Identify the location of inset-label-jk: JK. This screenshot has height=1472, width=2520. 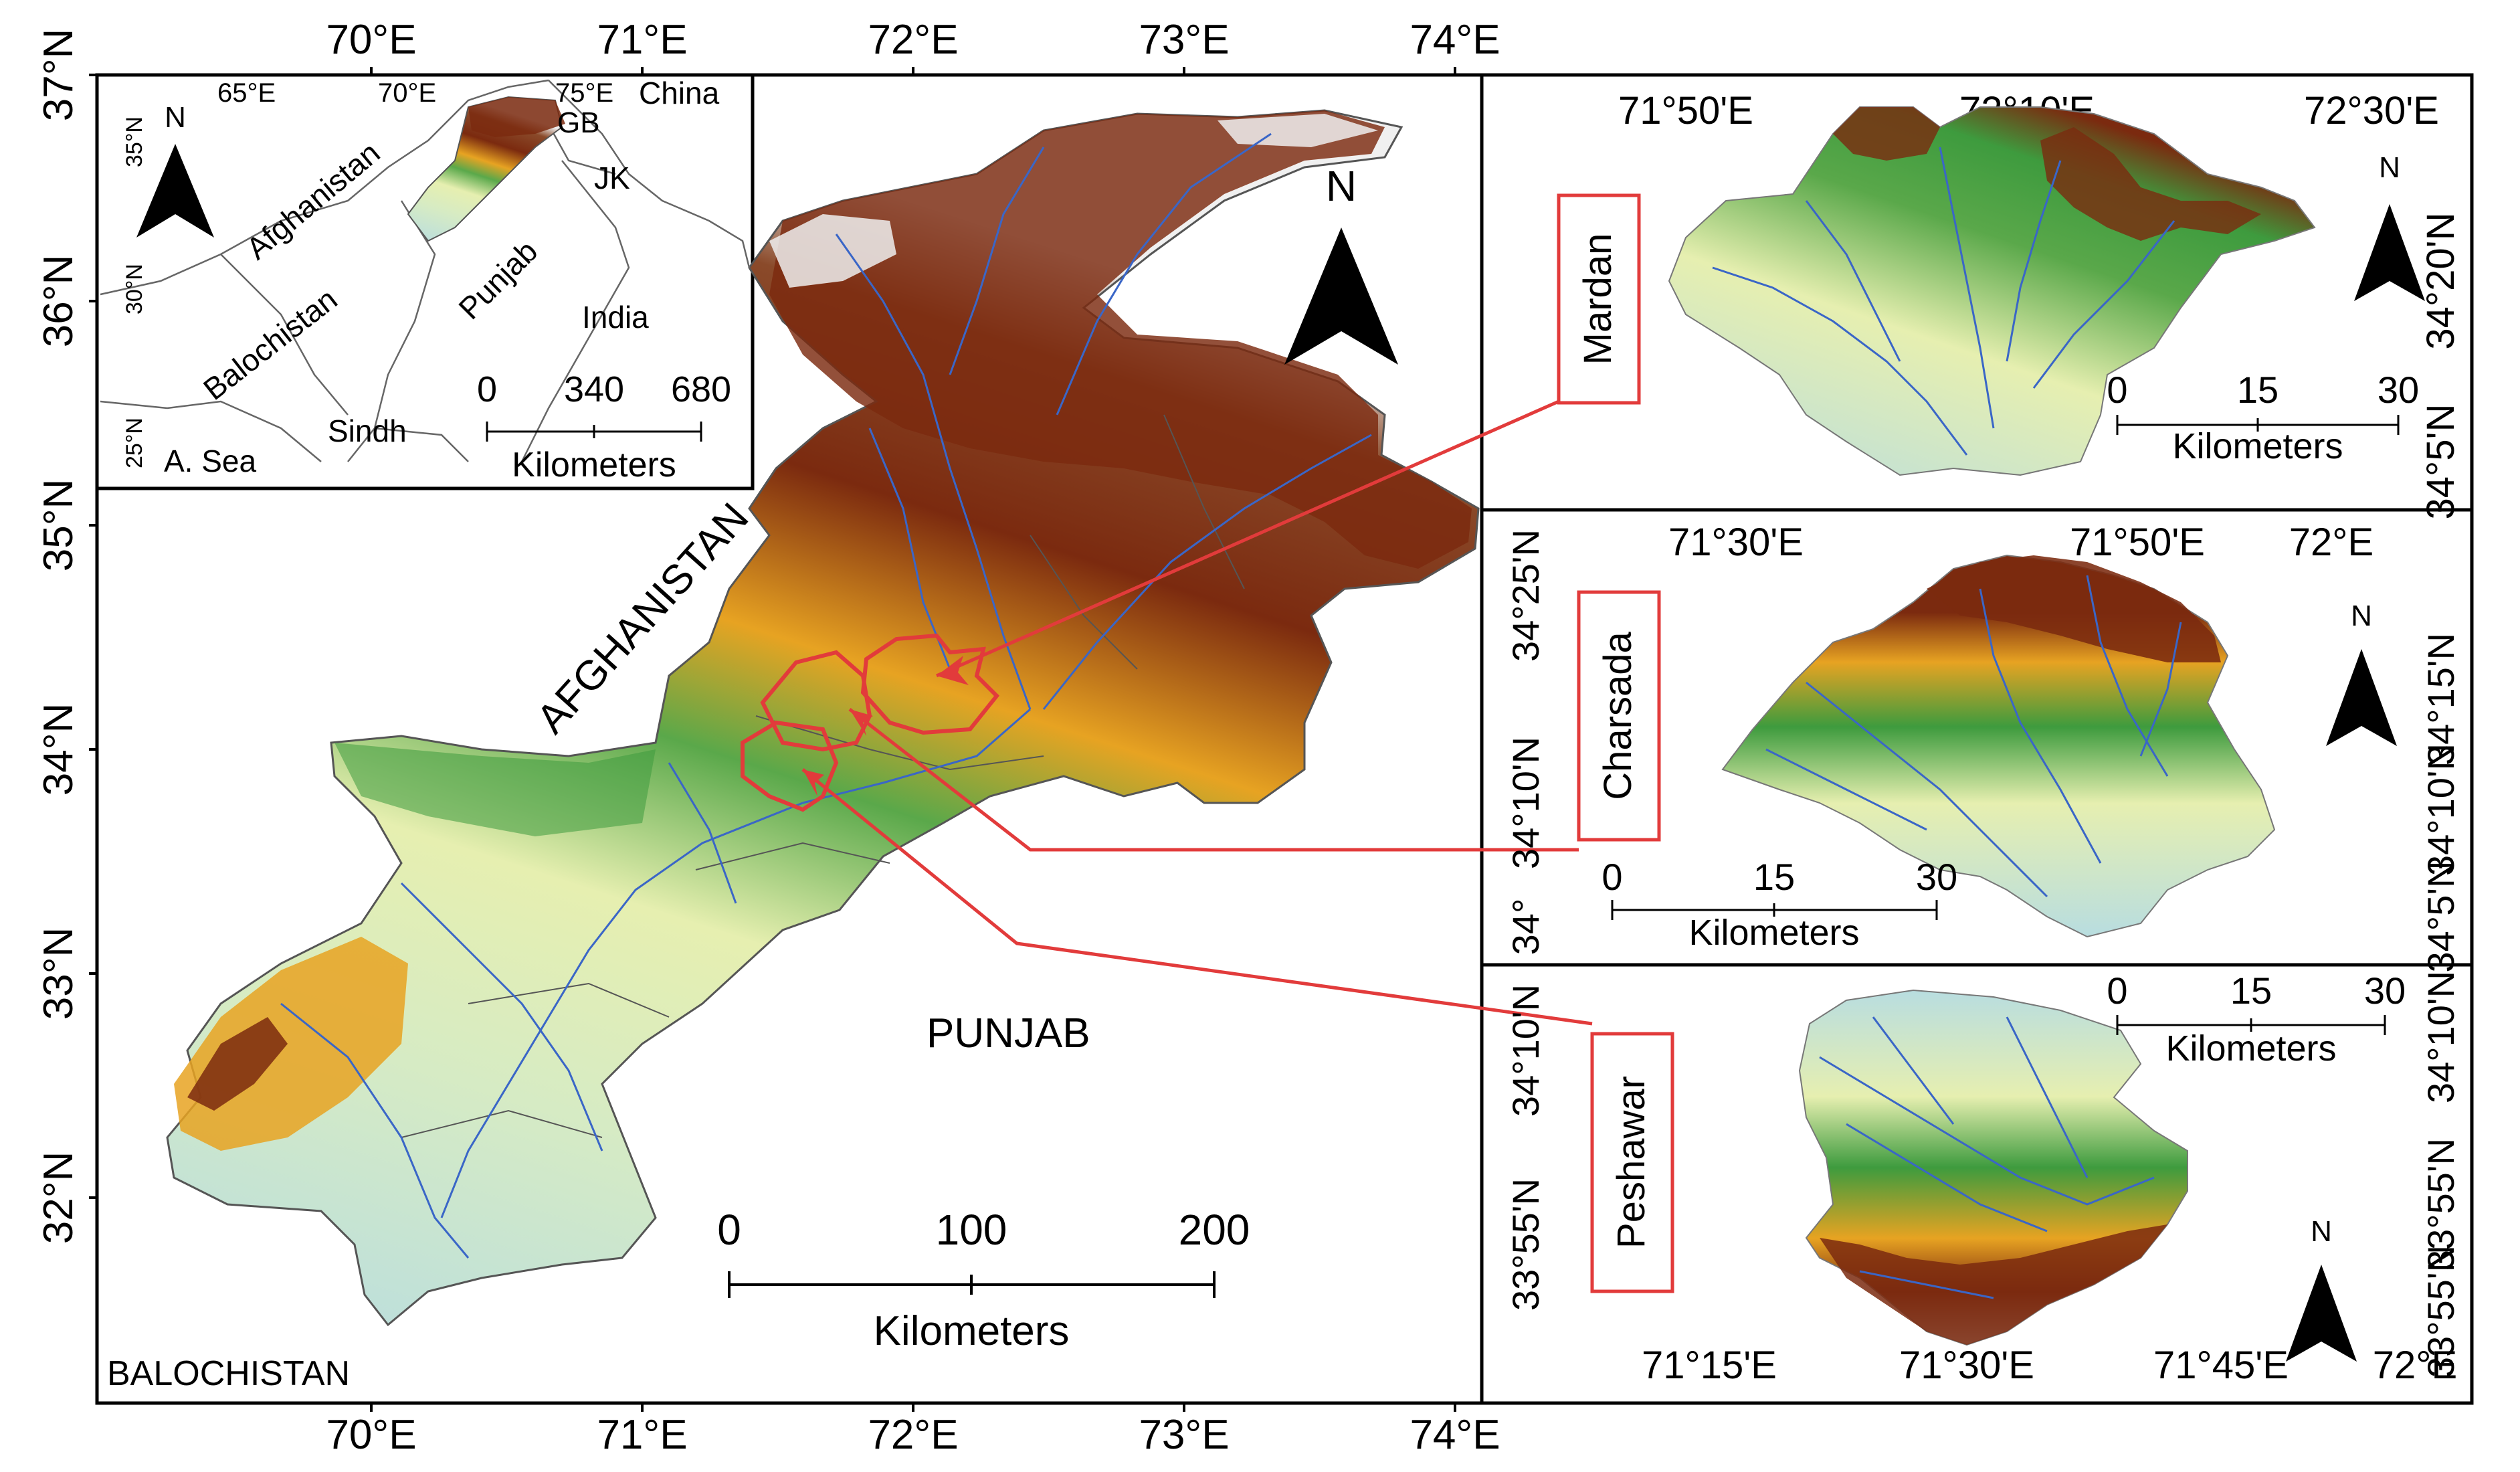
(612, 178).